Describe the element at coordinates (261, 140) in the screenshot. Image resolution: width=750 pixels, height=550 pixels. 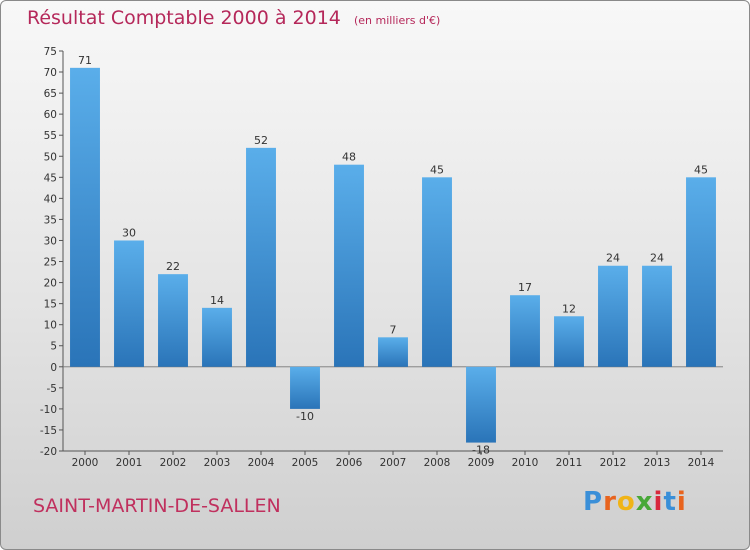
I see `data-label: 52` at that location.